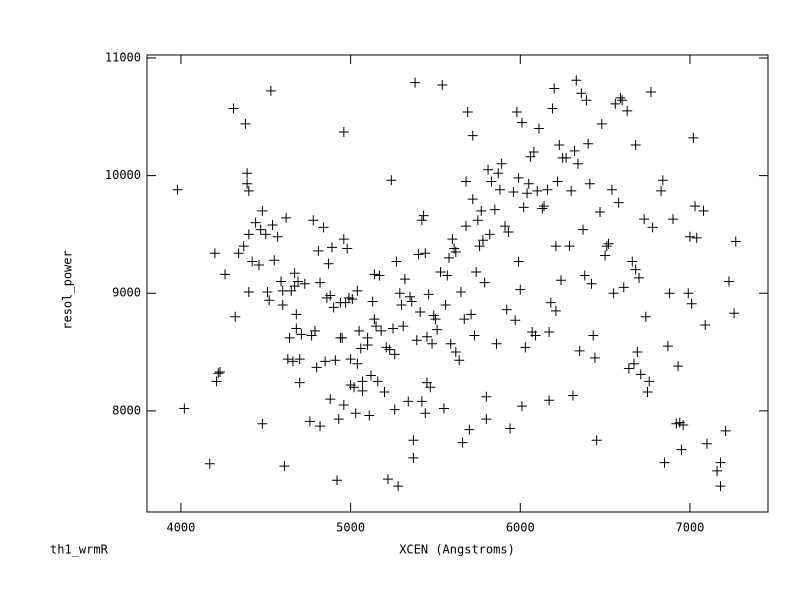 This screenshot has height=612, width=792. Describe the element at coordinates (126, 293) in the screenshot. I see `y-tick-label: 9000` at that location.